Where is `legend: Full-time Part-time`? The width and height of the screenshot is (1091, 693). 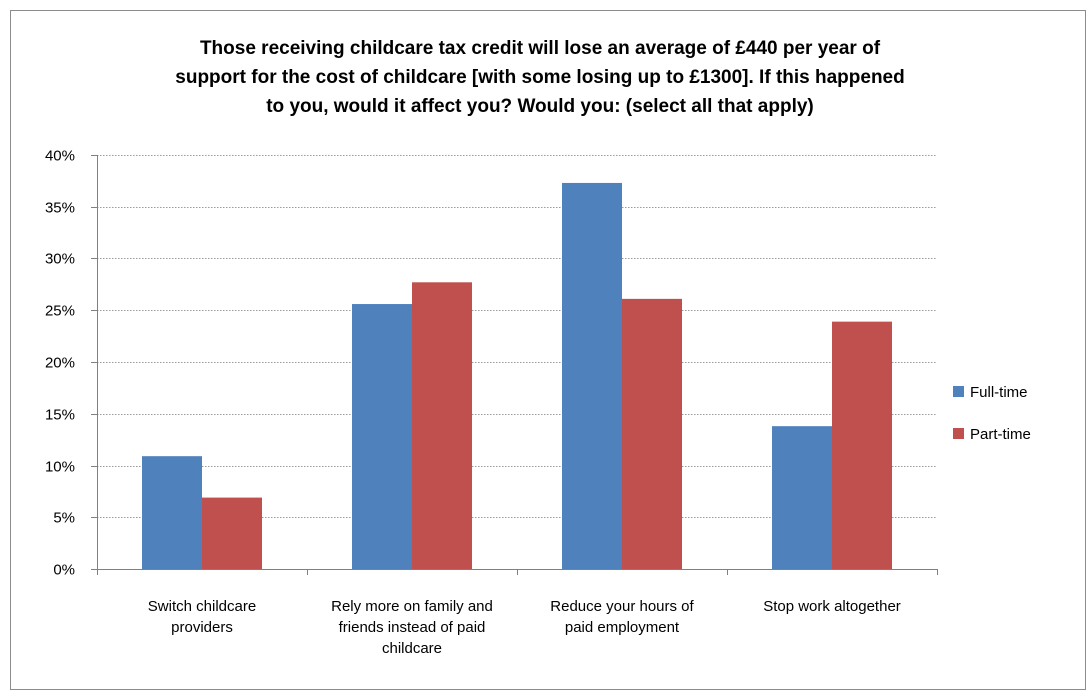
legend: Full-time Part-time is located at coordinates (992, 413).